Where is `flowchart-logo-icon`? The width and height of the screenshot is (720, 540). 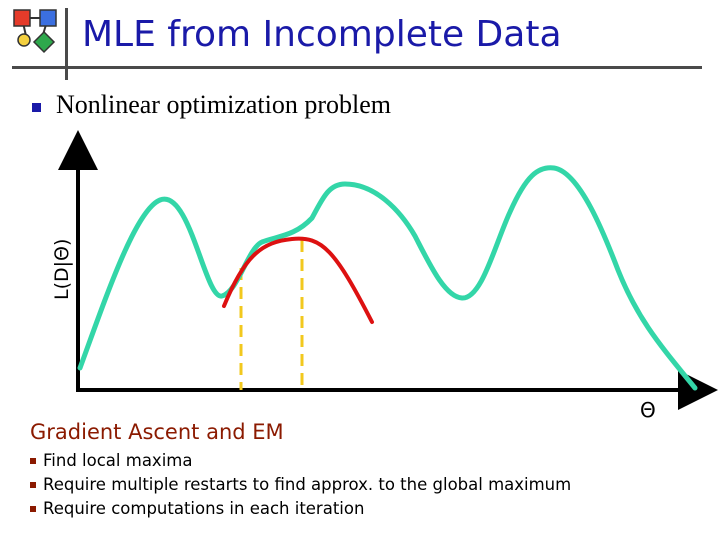
flowchart-logo-icon is located at coordinates (35, 31).